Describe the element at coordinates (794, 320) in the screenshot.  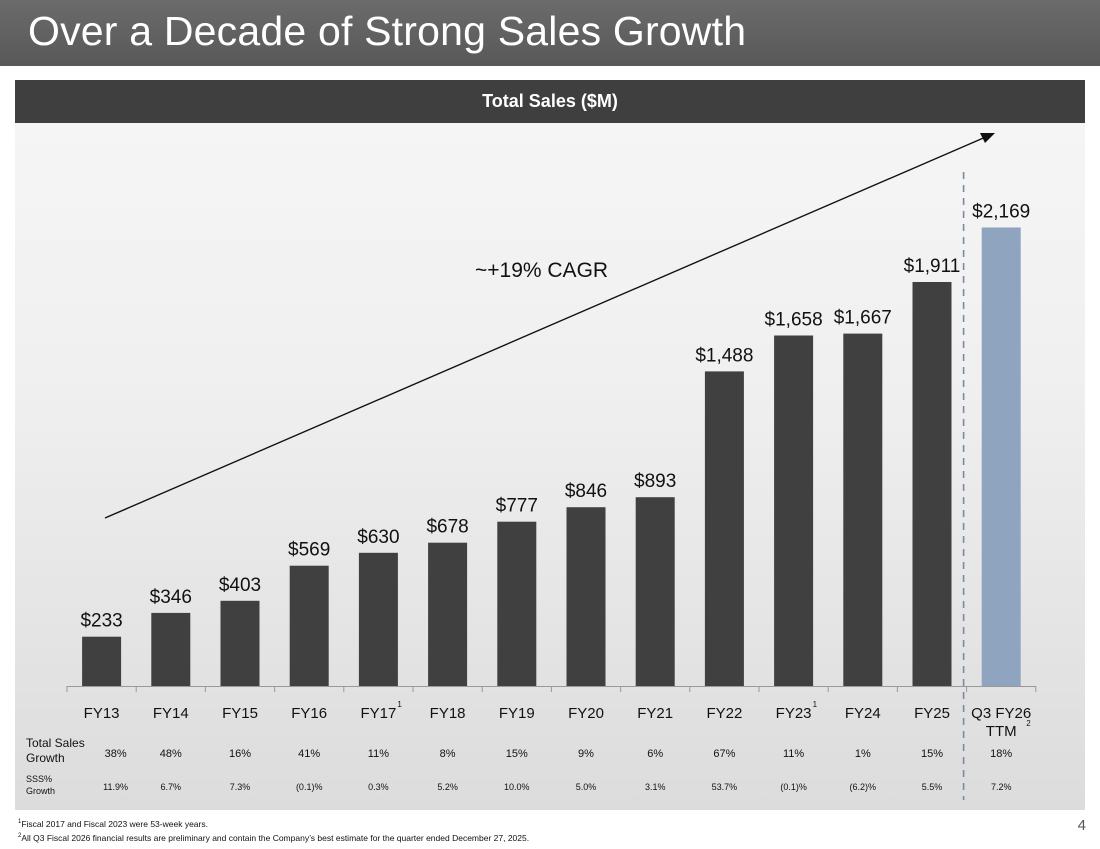
I see `value-label-fy23: $1,658` at that location.